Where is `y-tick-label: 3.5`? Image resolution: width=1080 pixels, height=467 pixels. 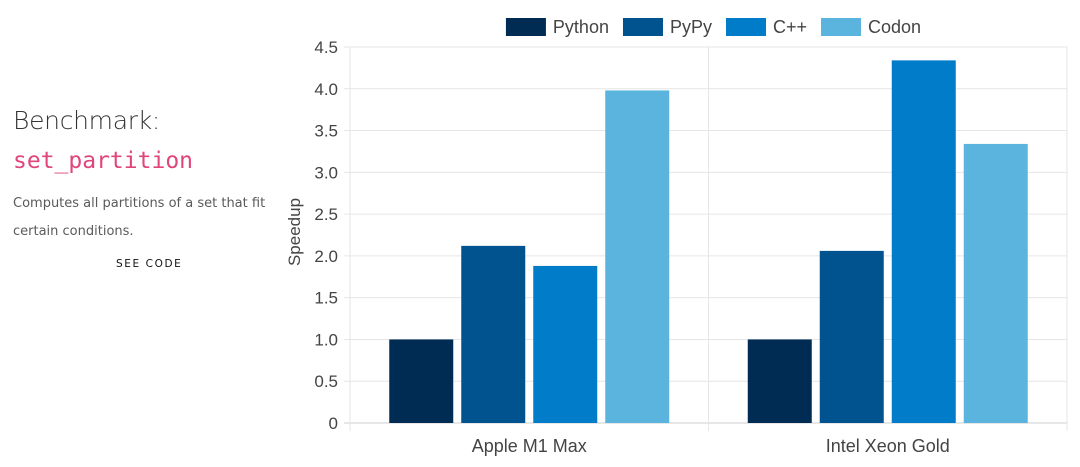
y-tick-label: 3.5 is located at coordinates (326, 131).